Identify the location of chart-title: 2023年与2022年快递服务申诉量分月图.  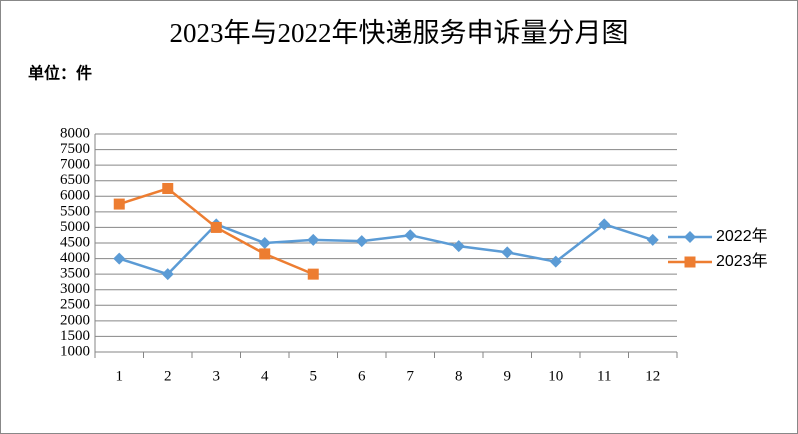
(399, 33).